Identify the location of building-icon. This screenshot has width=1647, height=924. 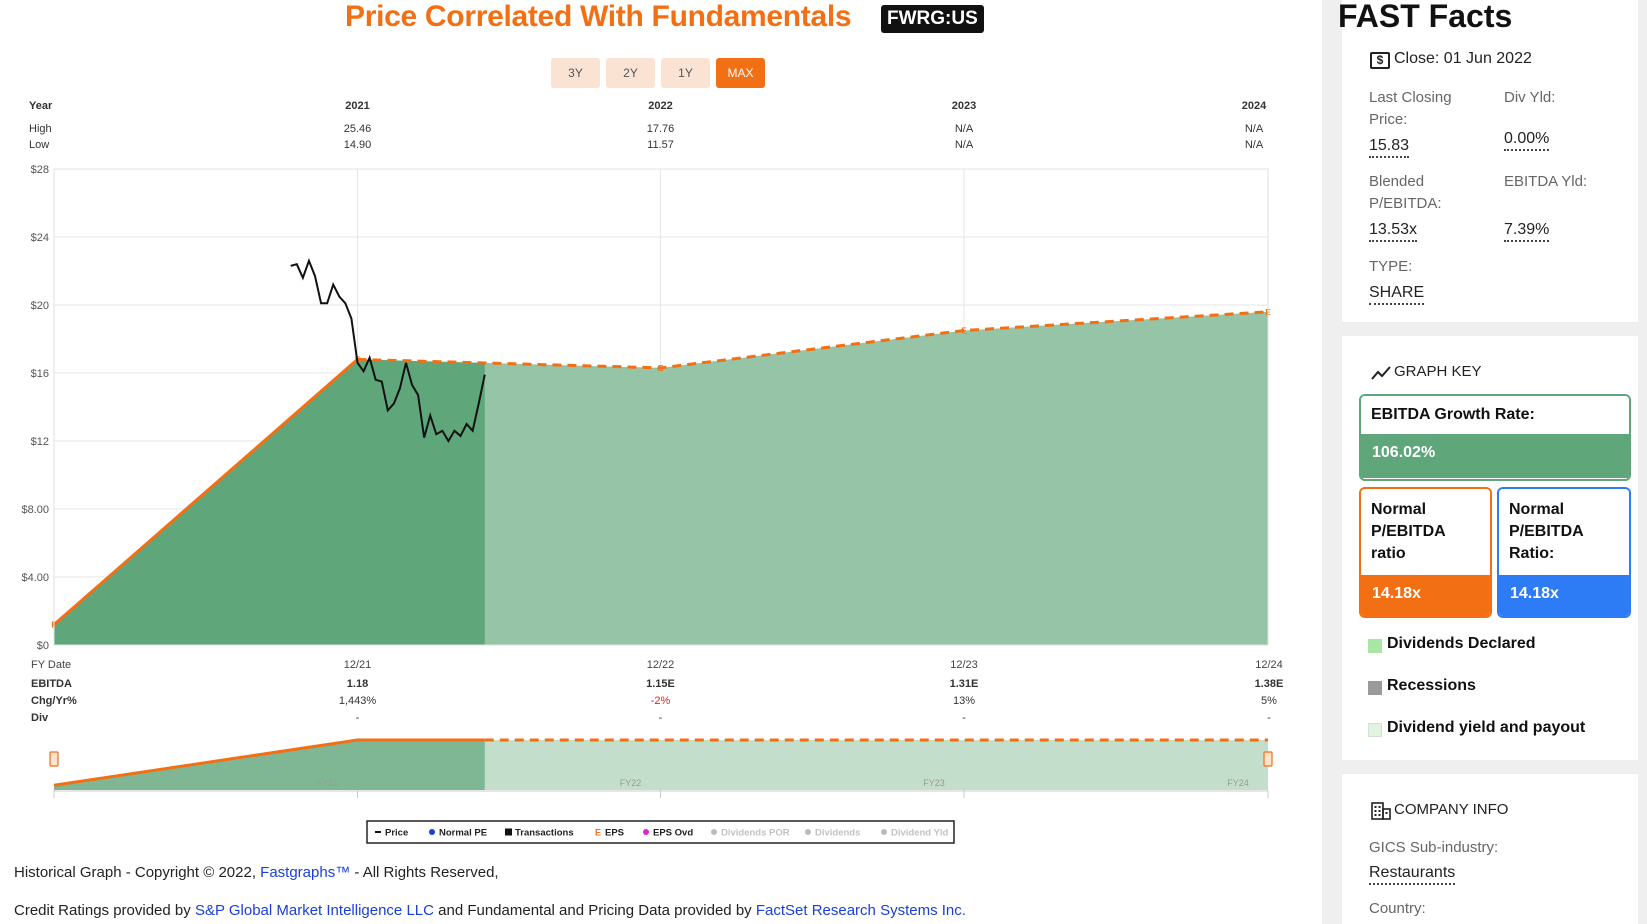
(1381, 811).